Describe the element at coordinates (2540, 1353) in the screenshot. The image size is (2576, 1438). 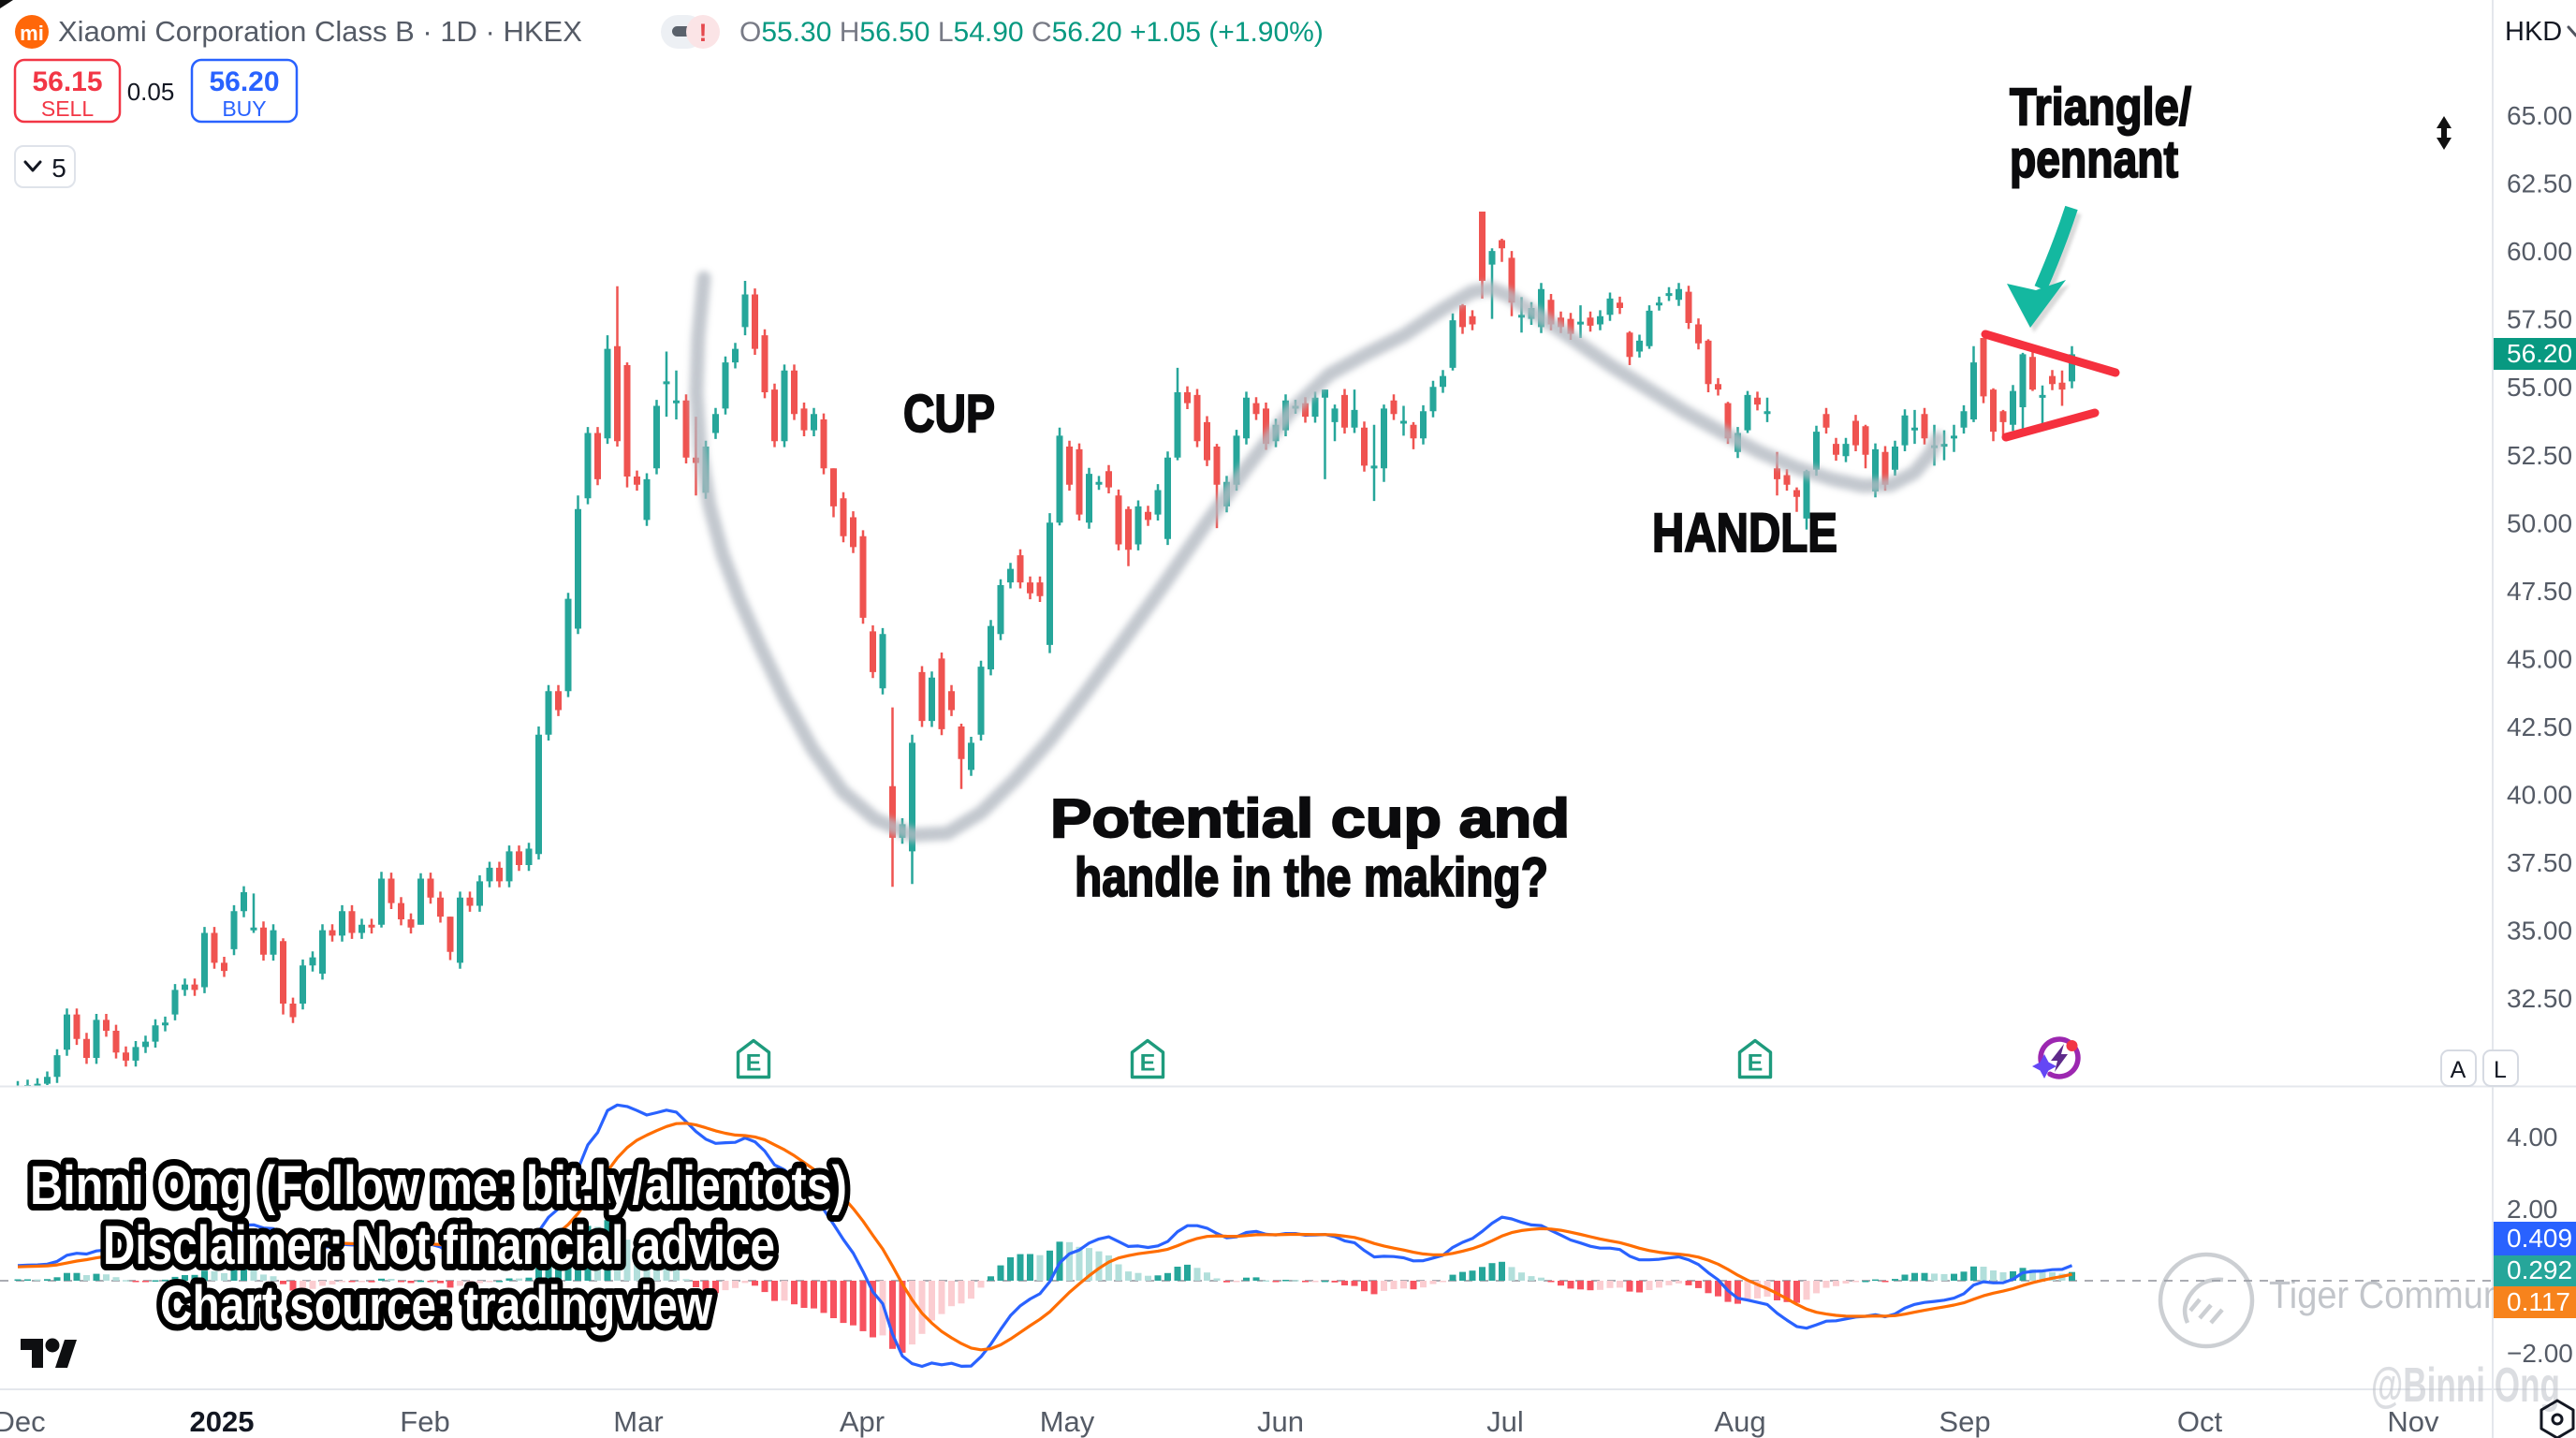
I see `svg-text: −2.00` at that location.